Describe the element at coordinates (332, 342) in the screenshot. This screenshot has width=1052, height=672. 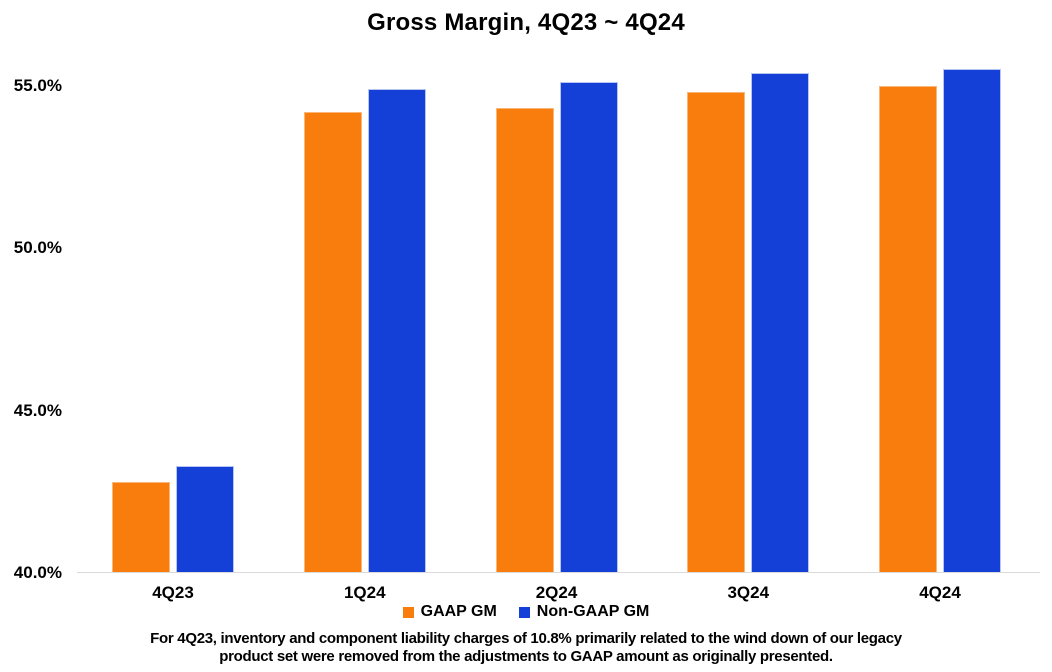
I see `bar-gaap-gm-1q24` at that location.